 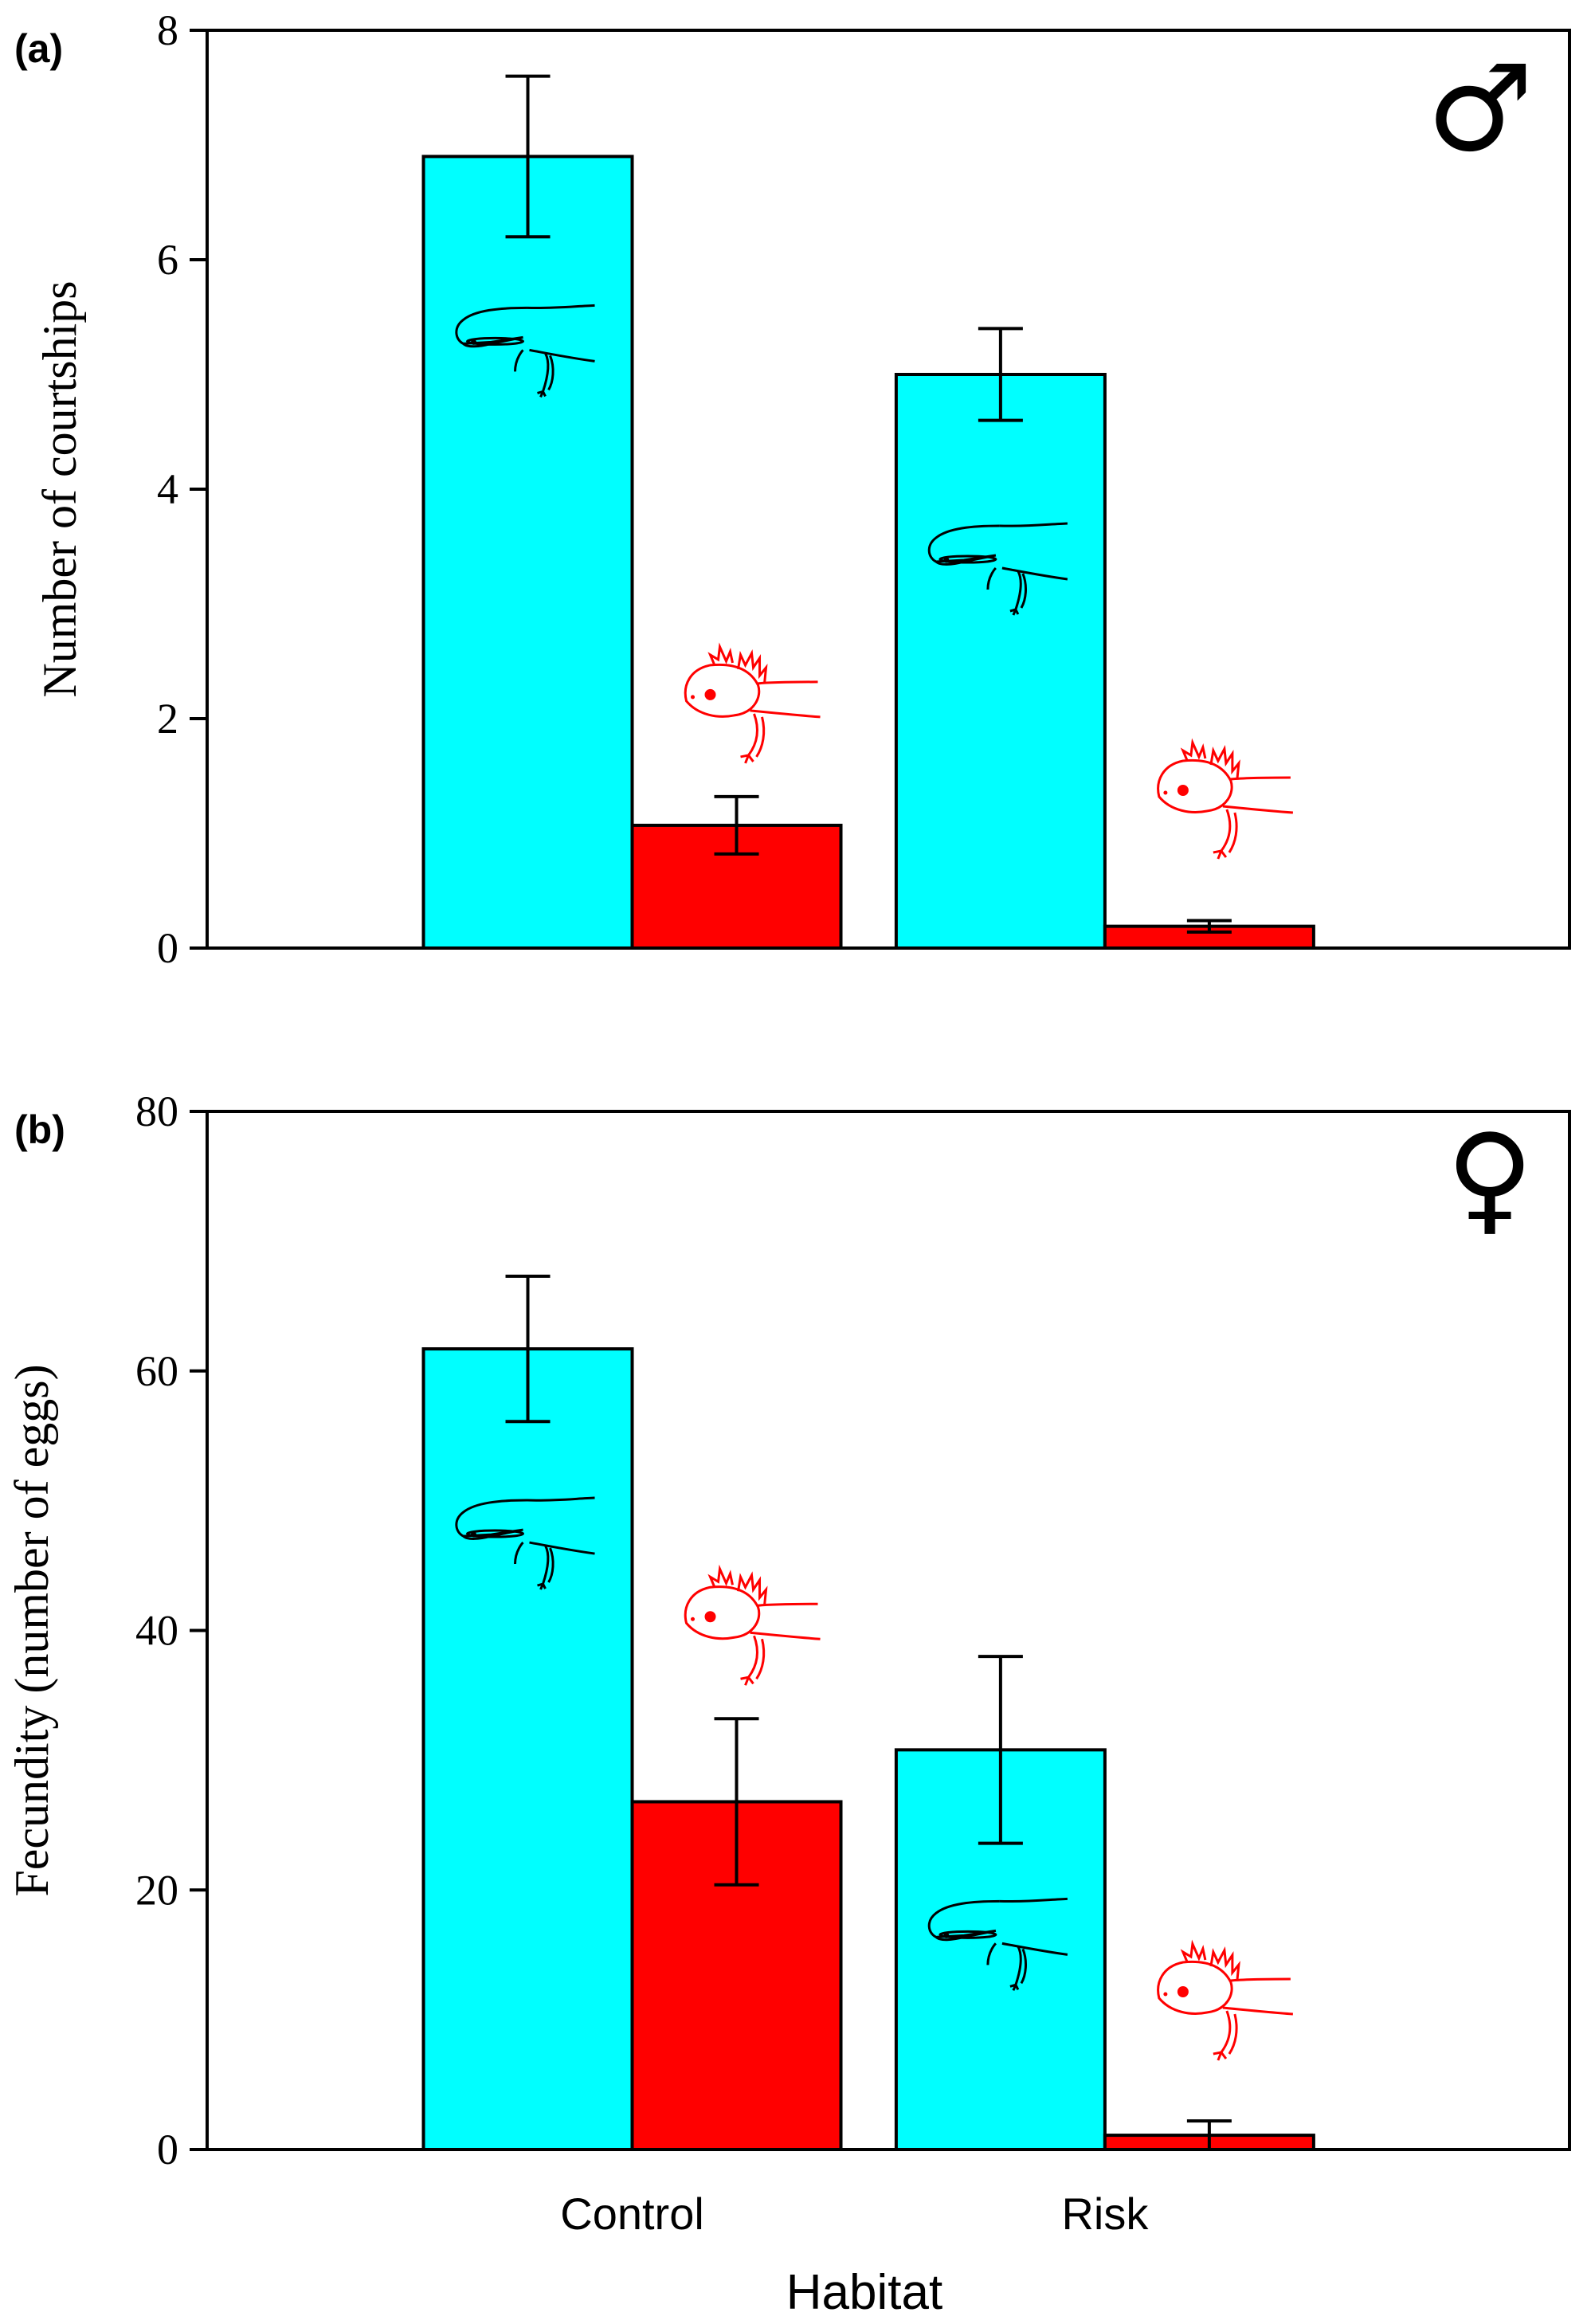 What do you see at coordinates (632, 2214) in the screenshot?
I see `x-tick-label: Control` at bounding box center [632, 2214].